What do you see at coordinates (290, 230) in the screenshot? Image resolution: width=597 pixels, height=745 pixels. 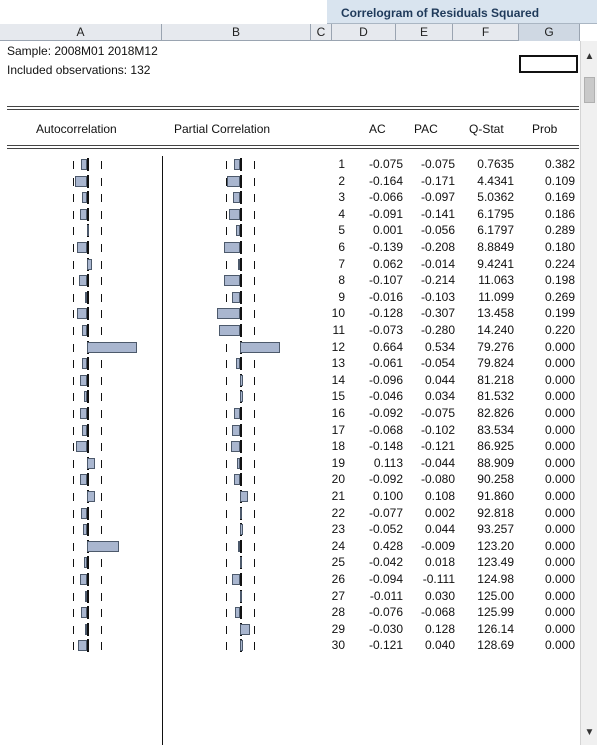 I see `table-row: 5 0.001 -0.056 6.1797 0.289` at bounding box center [290, 230].